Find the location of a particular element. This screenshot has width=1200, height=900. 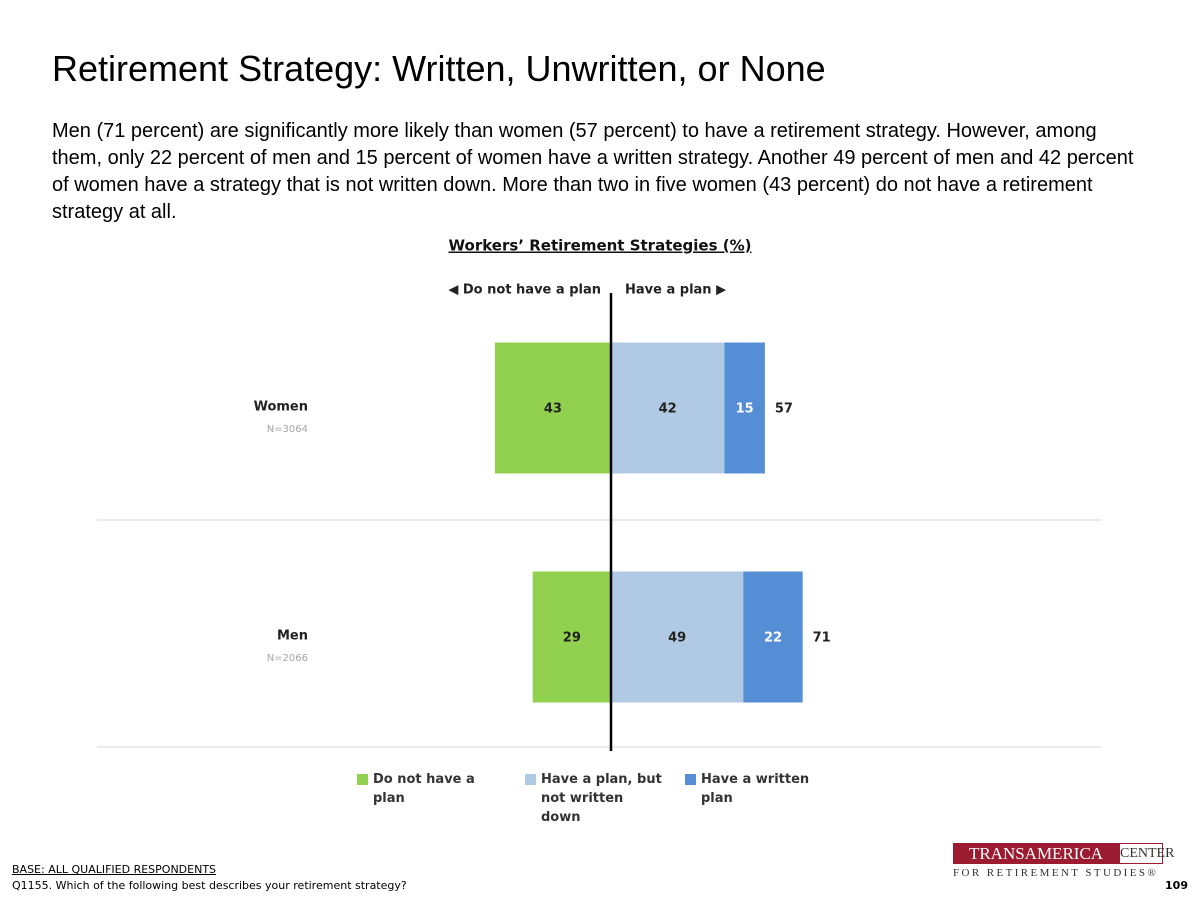

value-label: 42 is located at coordinates (668, 409).